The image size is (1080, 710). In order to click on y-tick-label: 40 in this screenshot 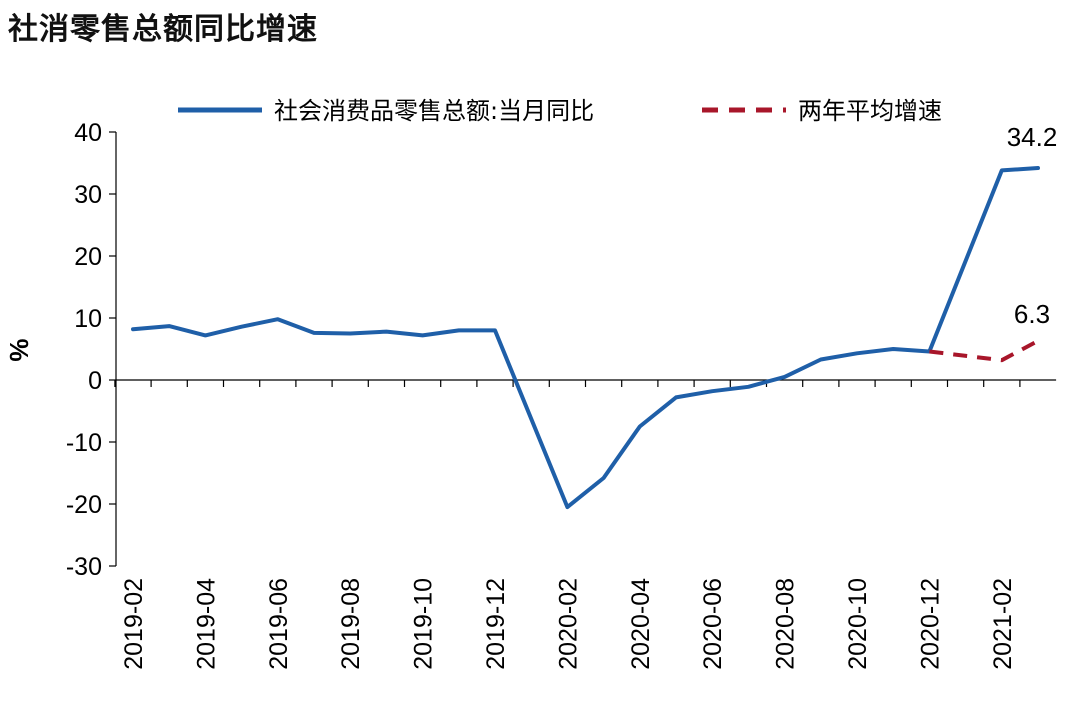, I will do `click(88, 133)`.